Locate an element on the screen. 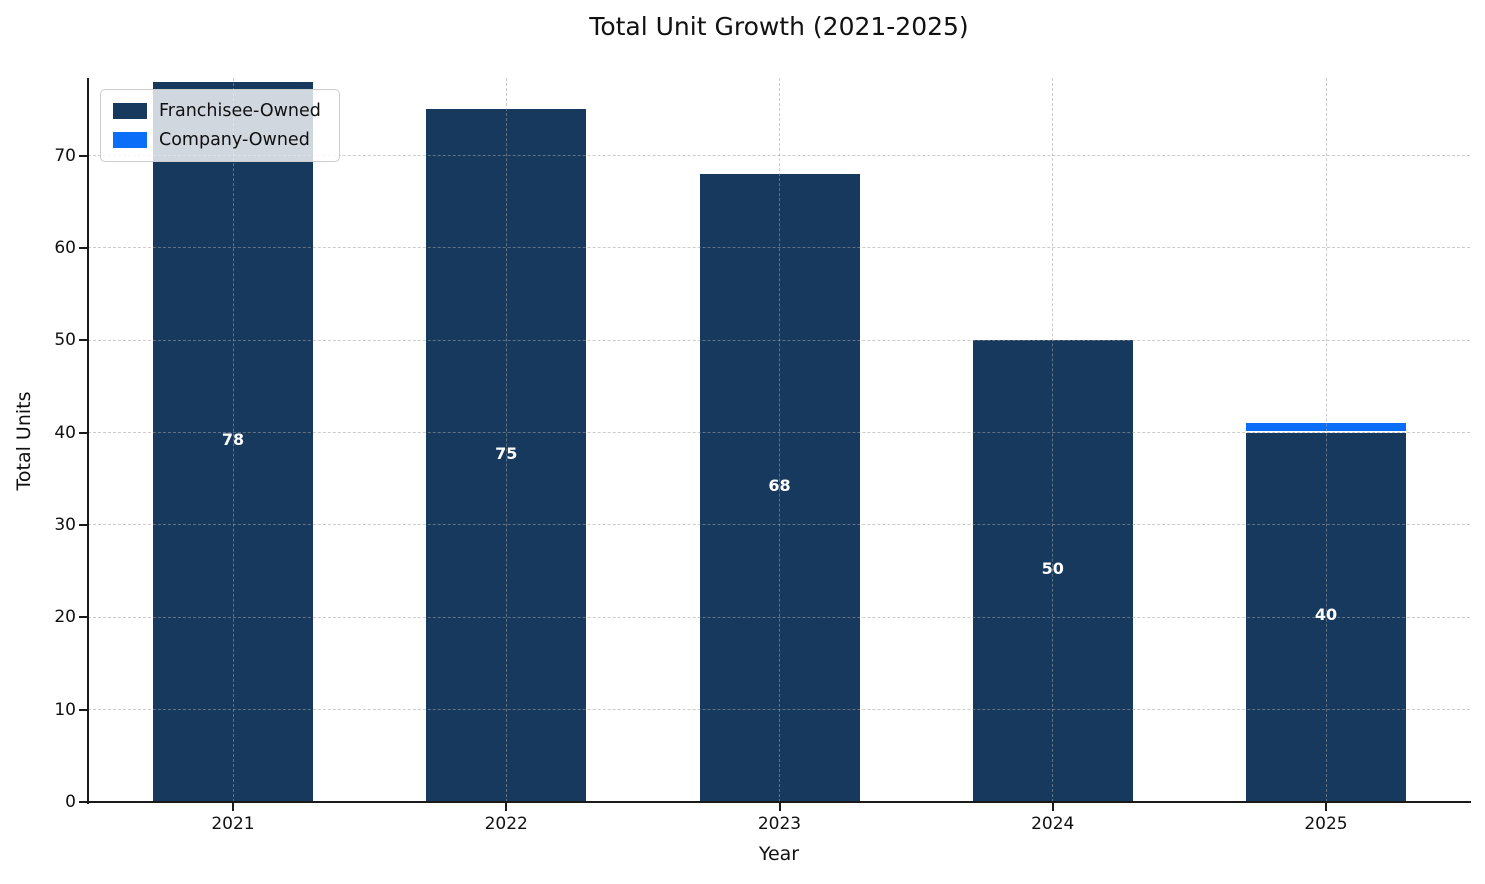 Image resolution: width=1485 pixels, height=884 pixels. x-tick-2022 is located at coordinates (506, 807).